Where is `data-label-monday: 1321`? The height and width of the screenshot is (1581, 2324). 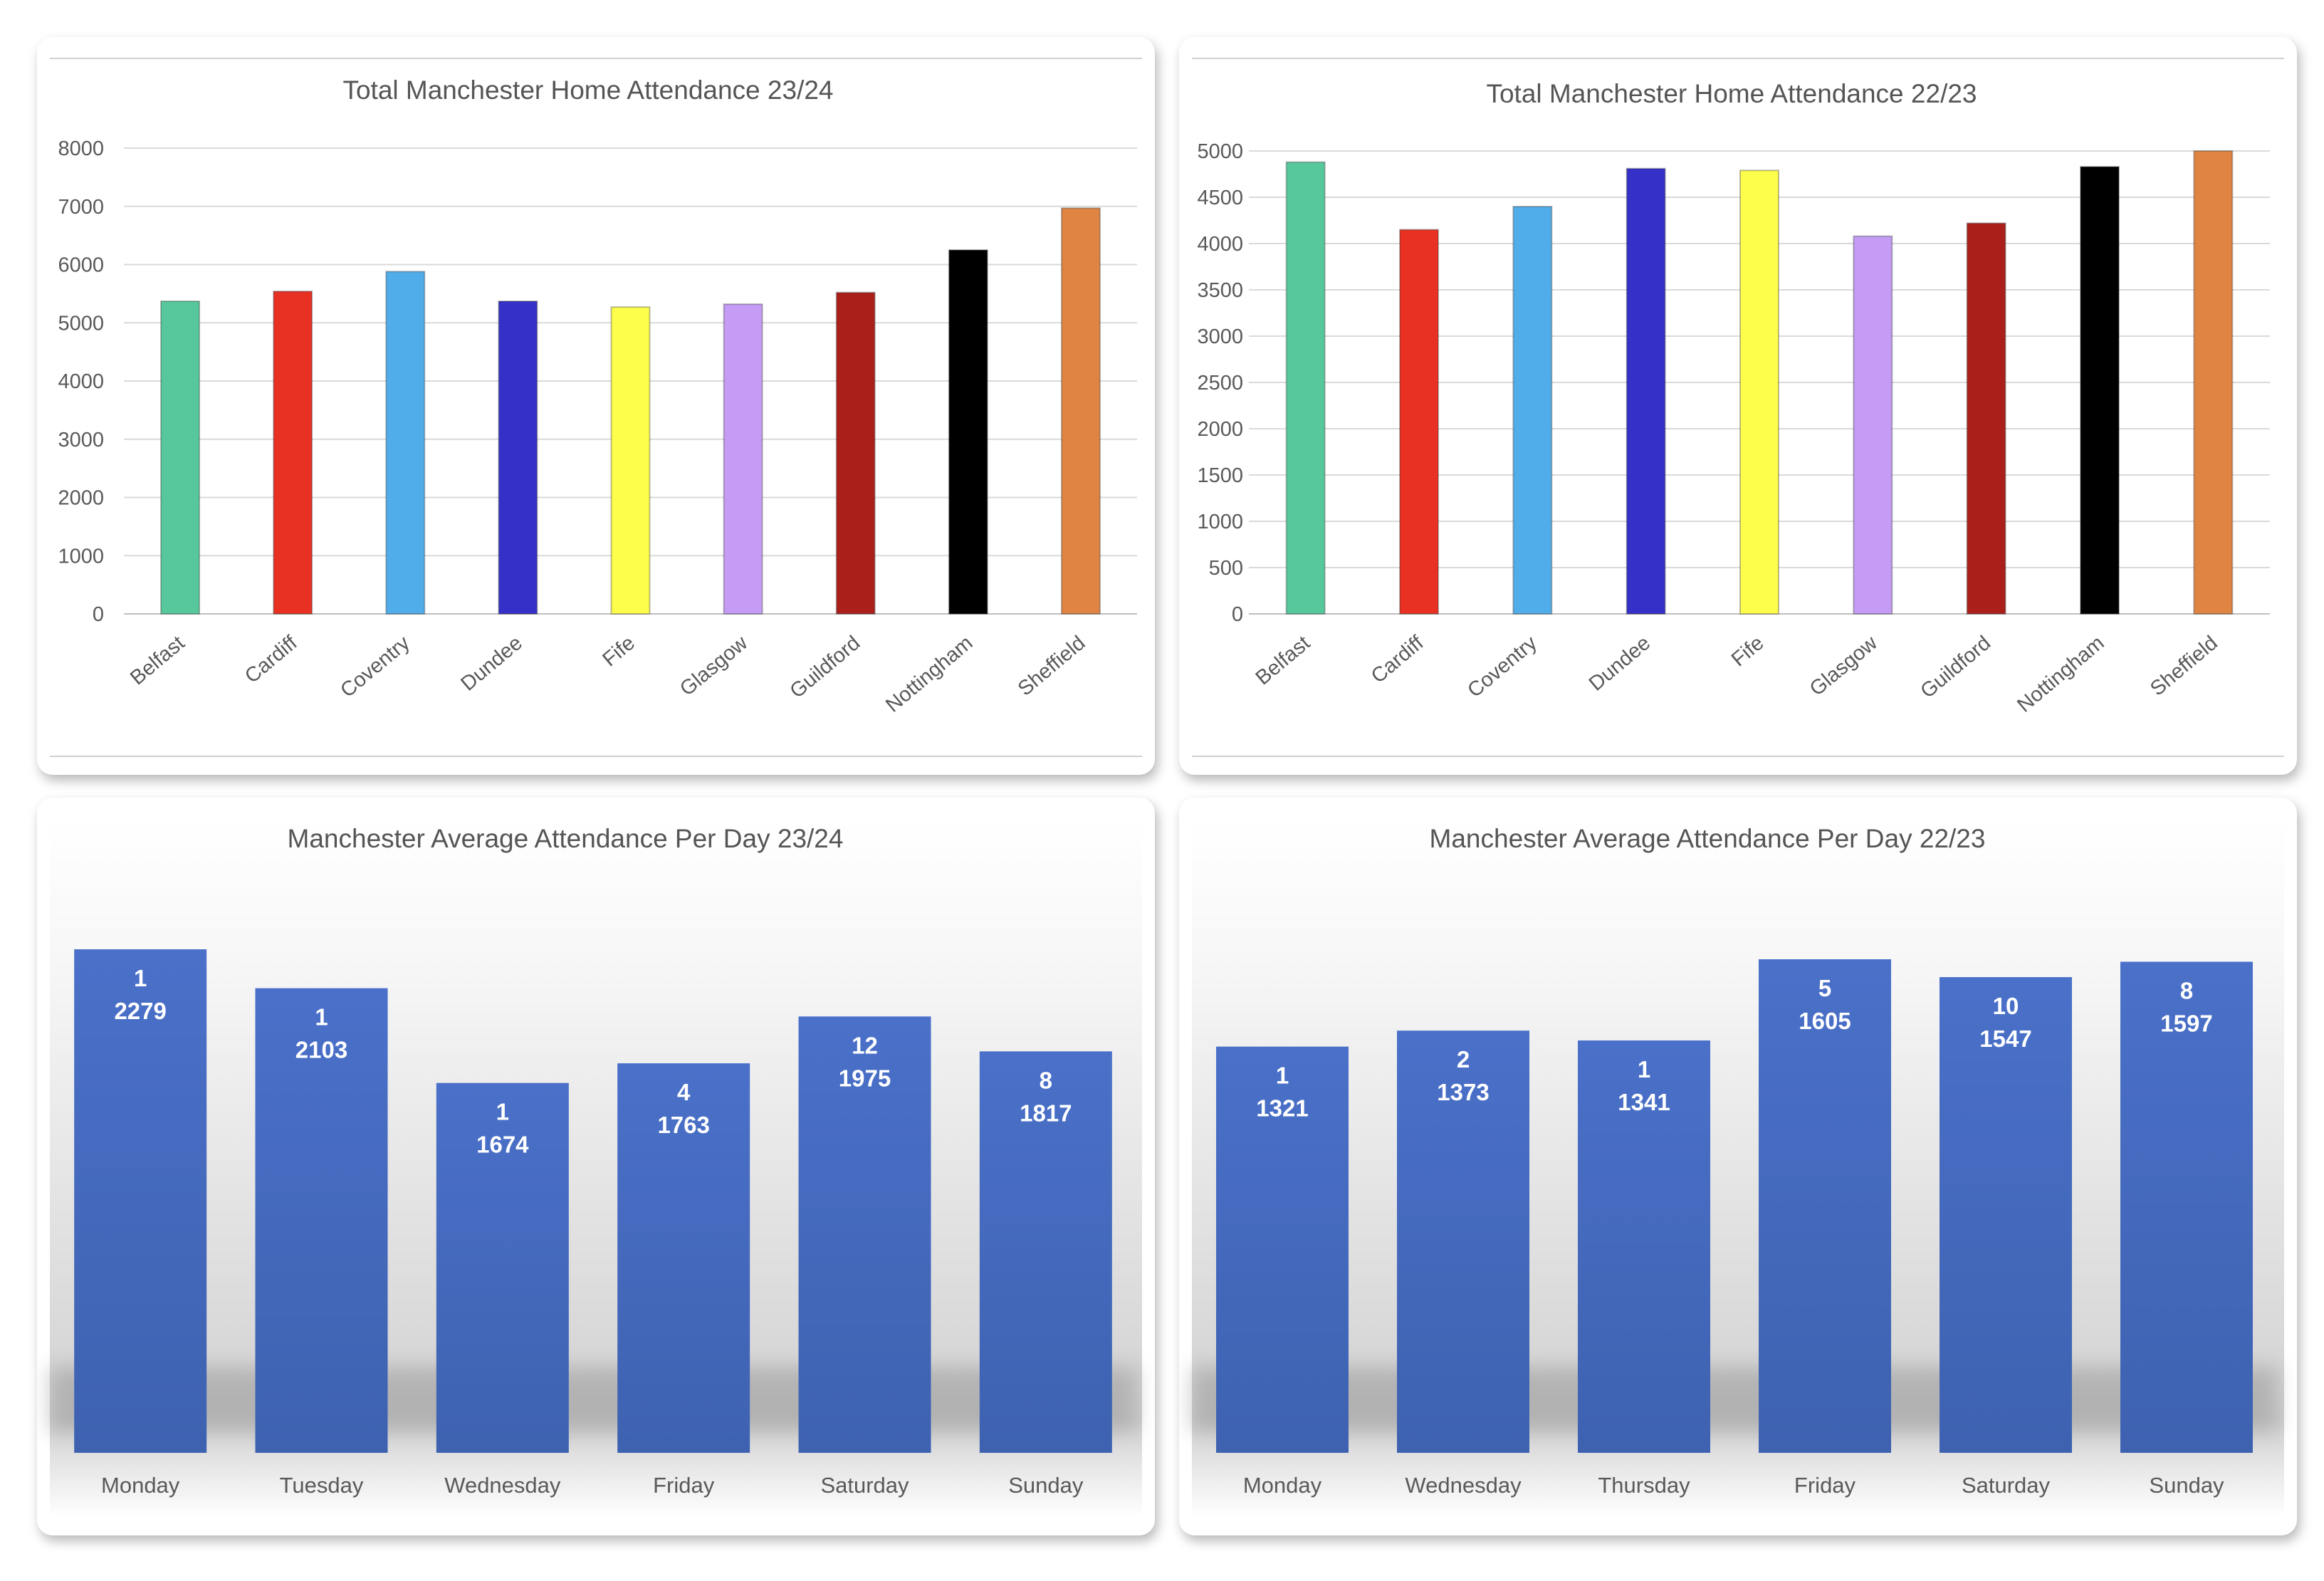
data-label-monday: 1321 is located at coordinates (1282, 1108).